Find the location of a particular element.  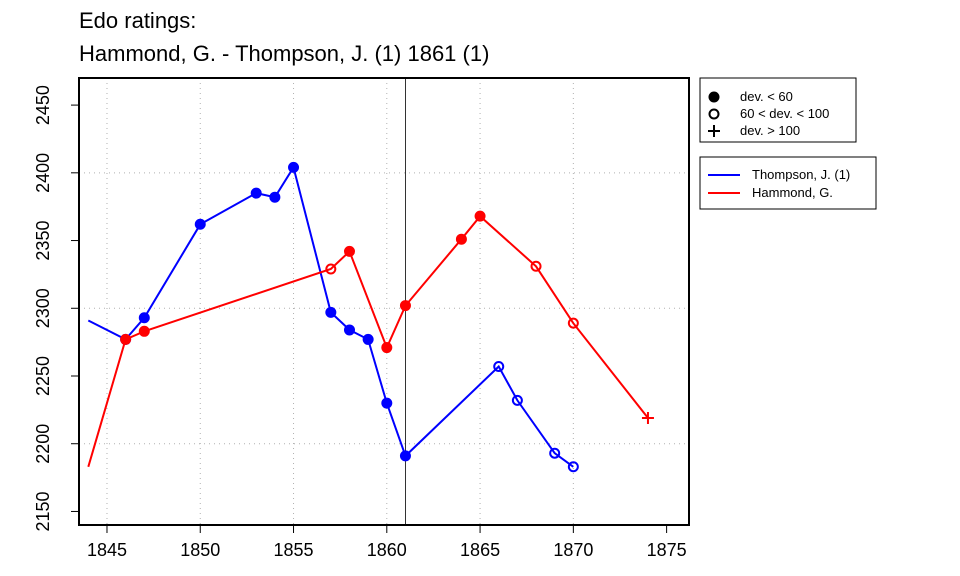

chart-title: Edo ratings: is located at coordinates (137, 20).